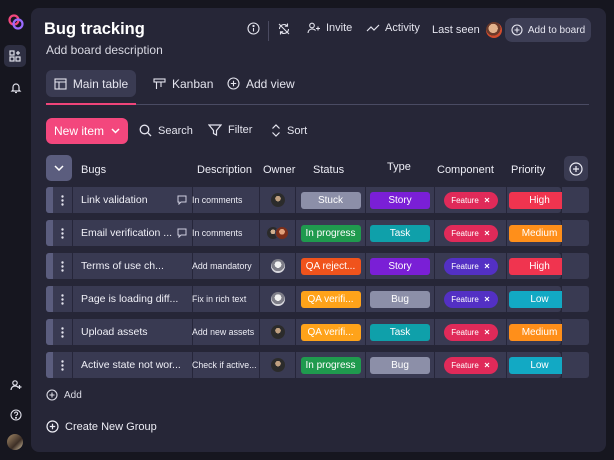  What do you see at coordinates (166, 130) in the screenshot?
I see `search-button: Search` at bounding box center [166, 130].